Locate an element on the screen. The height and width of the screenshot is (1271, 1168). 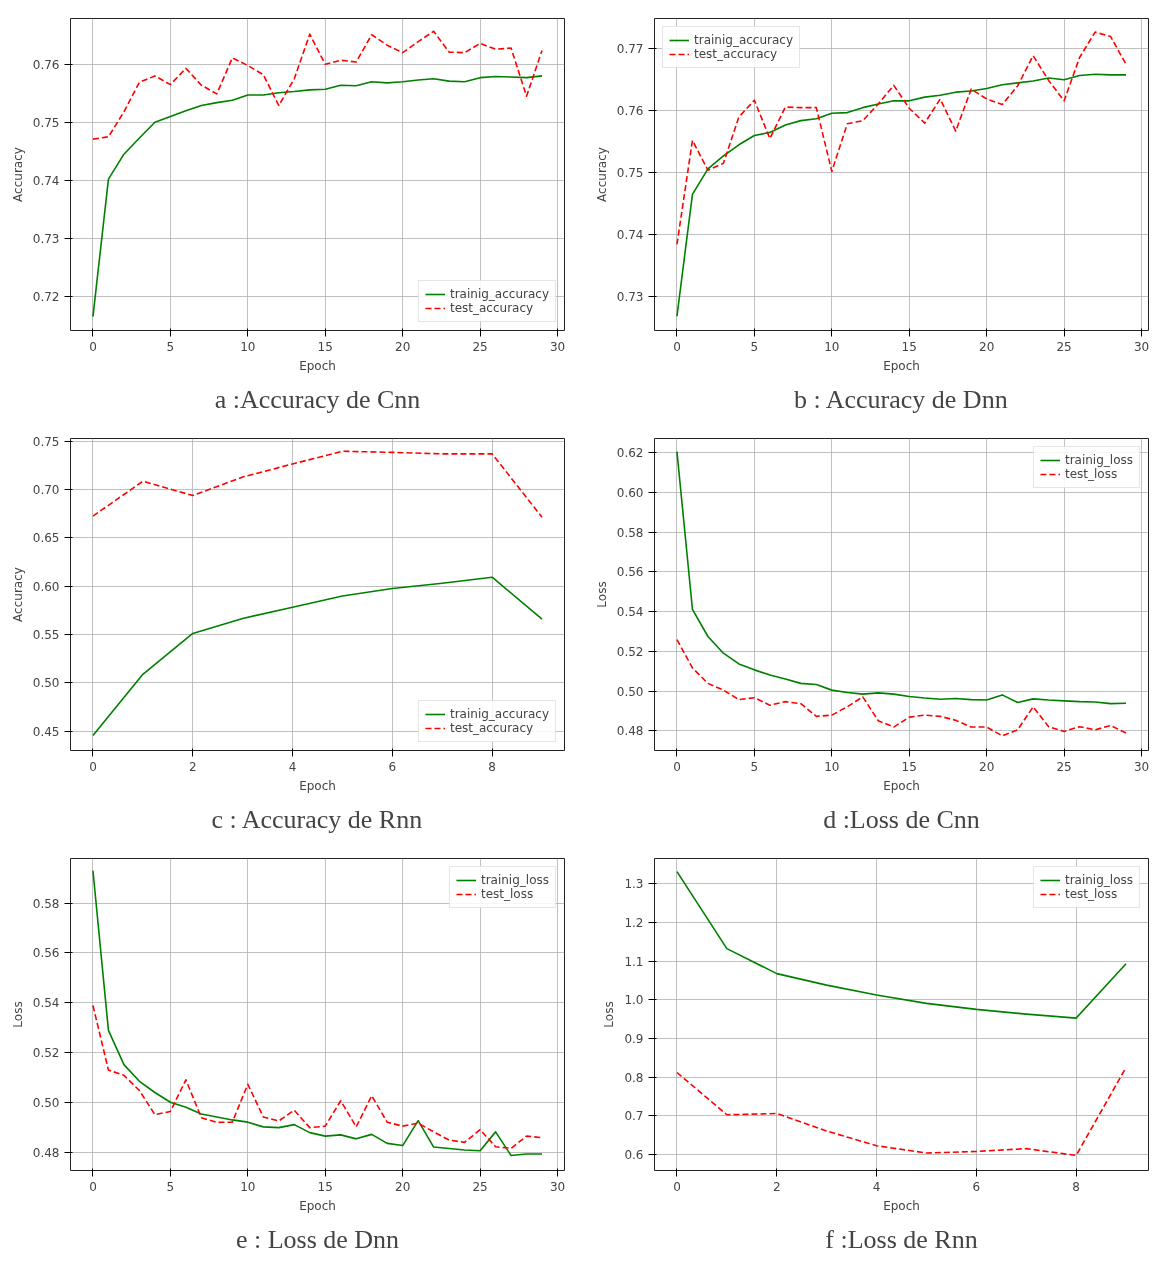
text: c : Accuracy de Rnn is located at coordinates (317, 819).